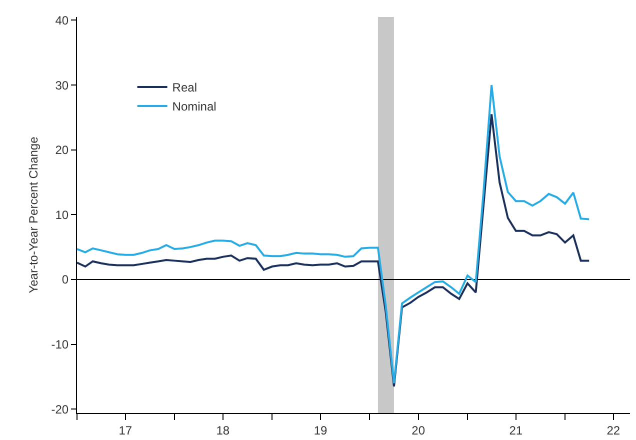  Describe the element at coordinates (194, 107) in the screenshot. I see `legend-label: Nominal` at that location.